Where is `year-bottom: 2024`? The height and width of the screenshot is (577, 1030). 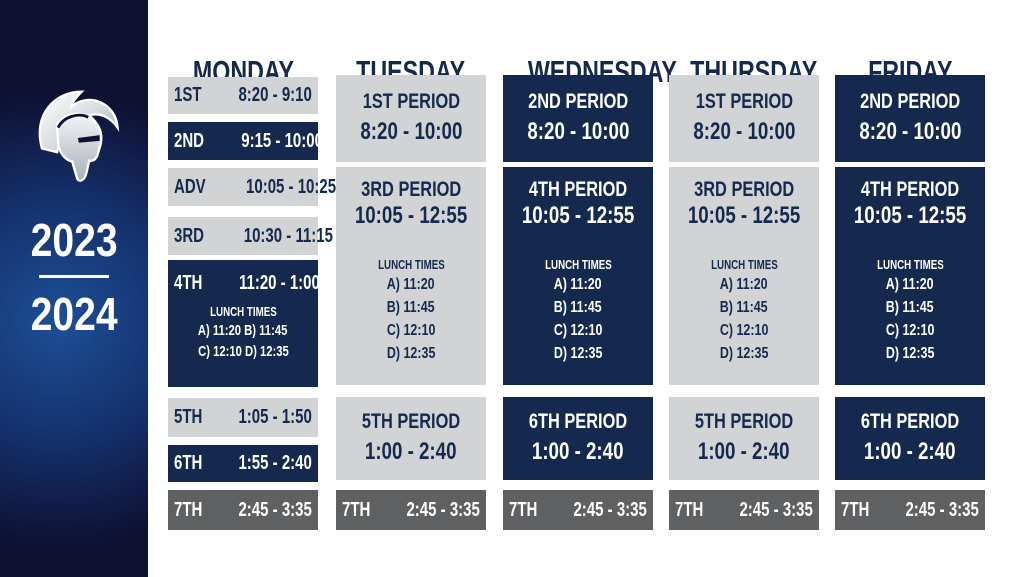
year-bottom: 2024 is located at coordinates (74, 314).